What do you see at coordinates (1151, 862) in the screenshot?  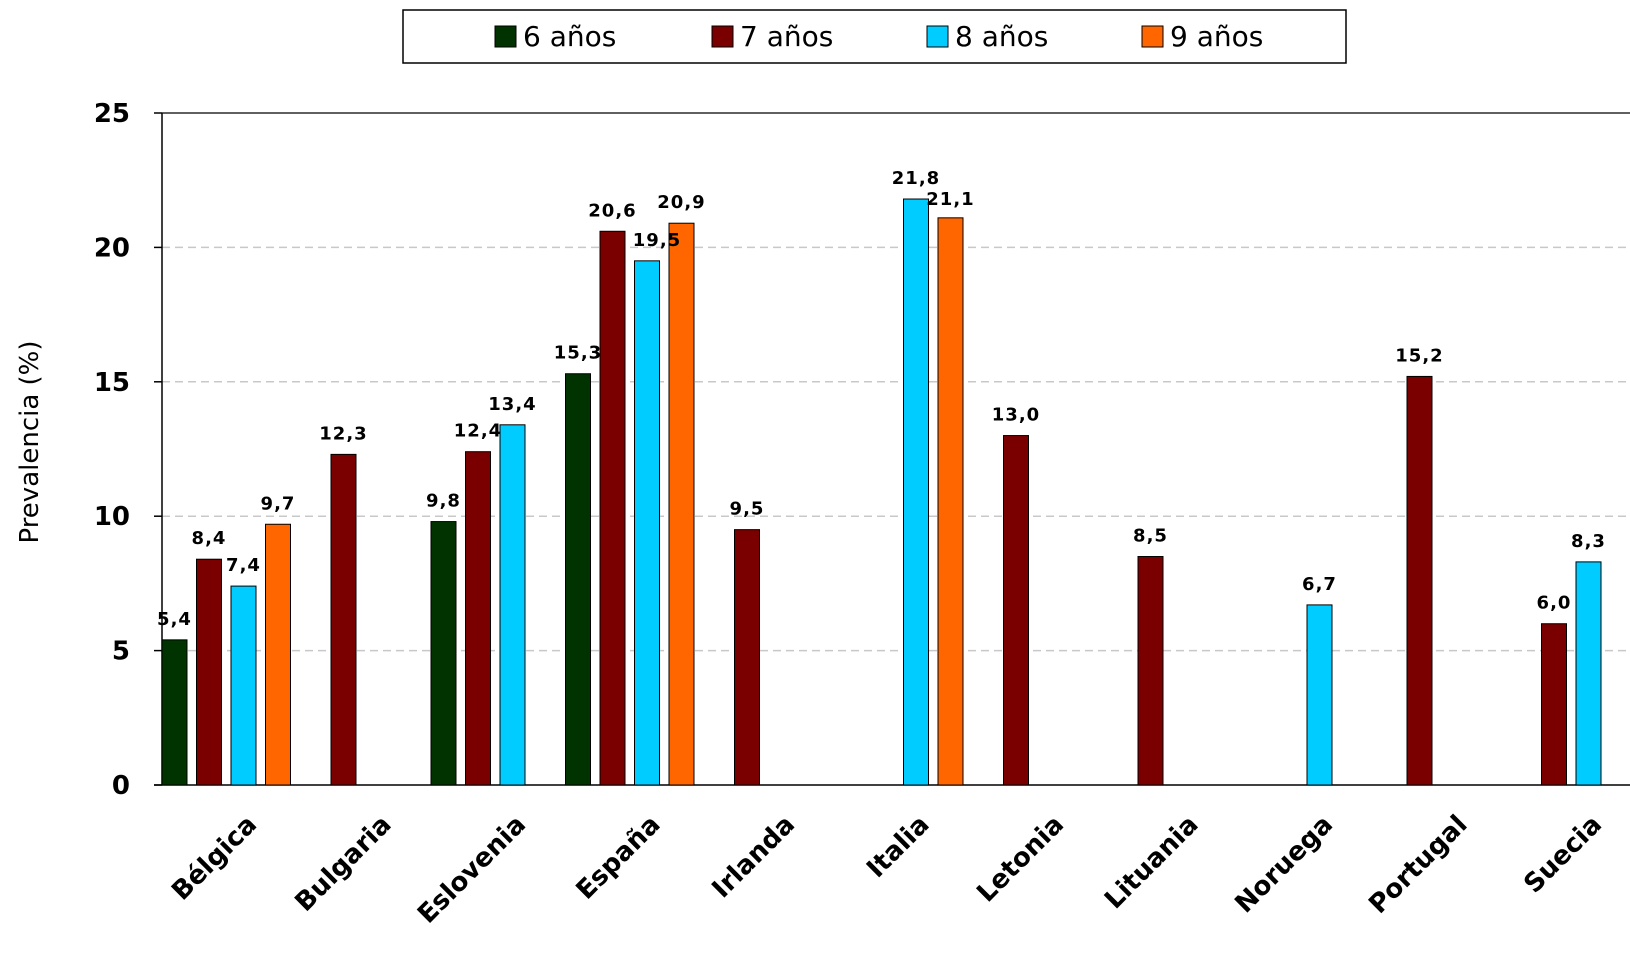 I see `category-label: Lituania` at bounding box center [1151, 862].